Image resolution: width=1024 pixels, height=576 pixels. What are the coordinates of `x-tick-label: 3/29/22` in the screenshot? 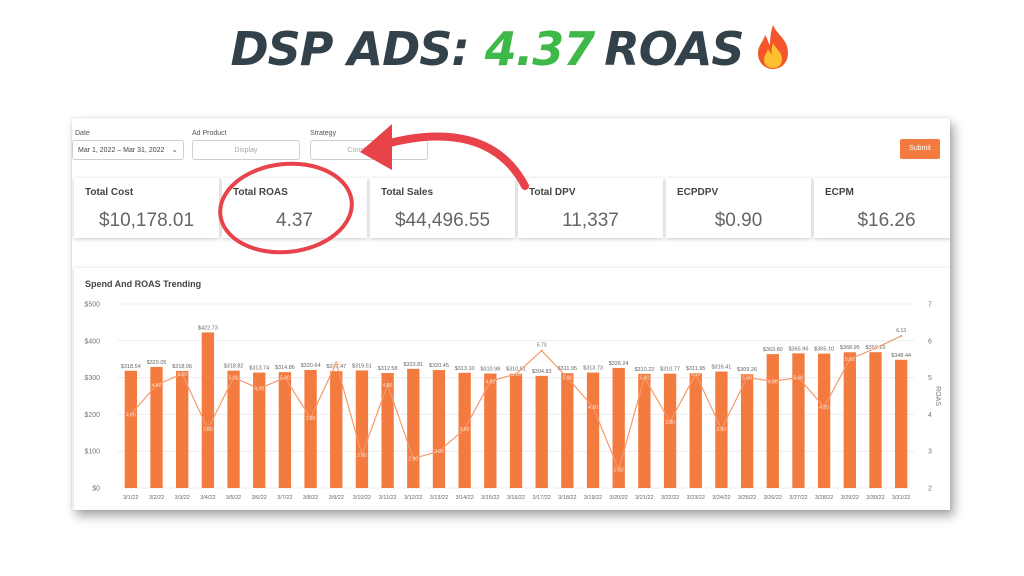 It's located at (850, 498).